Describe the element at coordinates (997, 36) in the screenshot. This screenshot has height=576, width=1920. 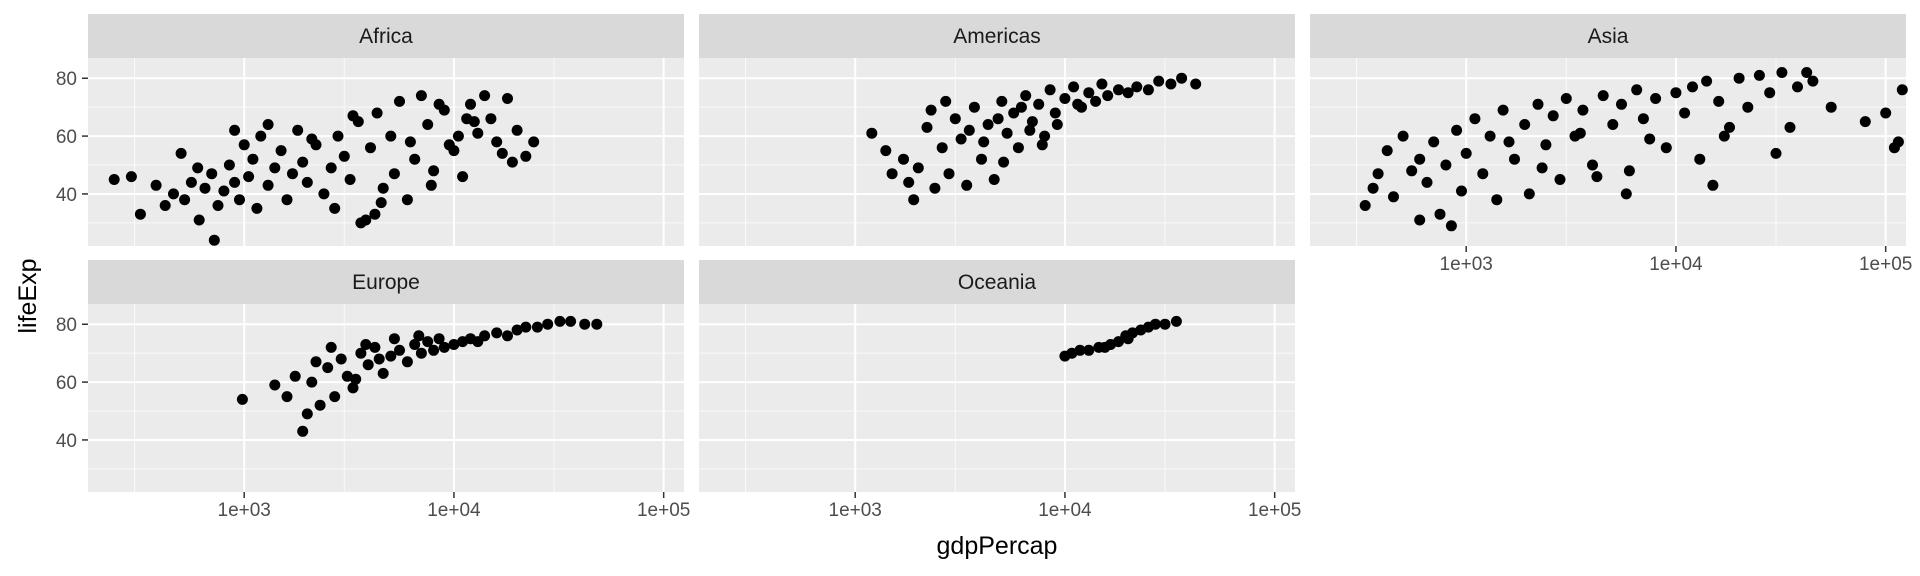
I see `facet-strip-label: Americas` at that location.